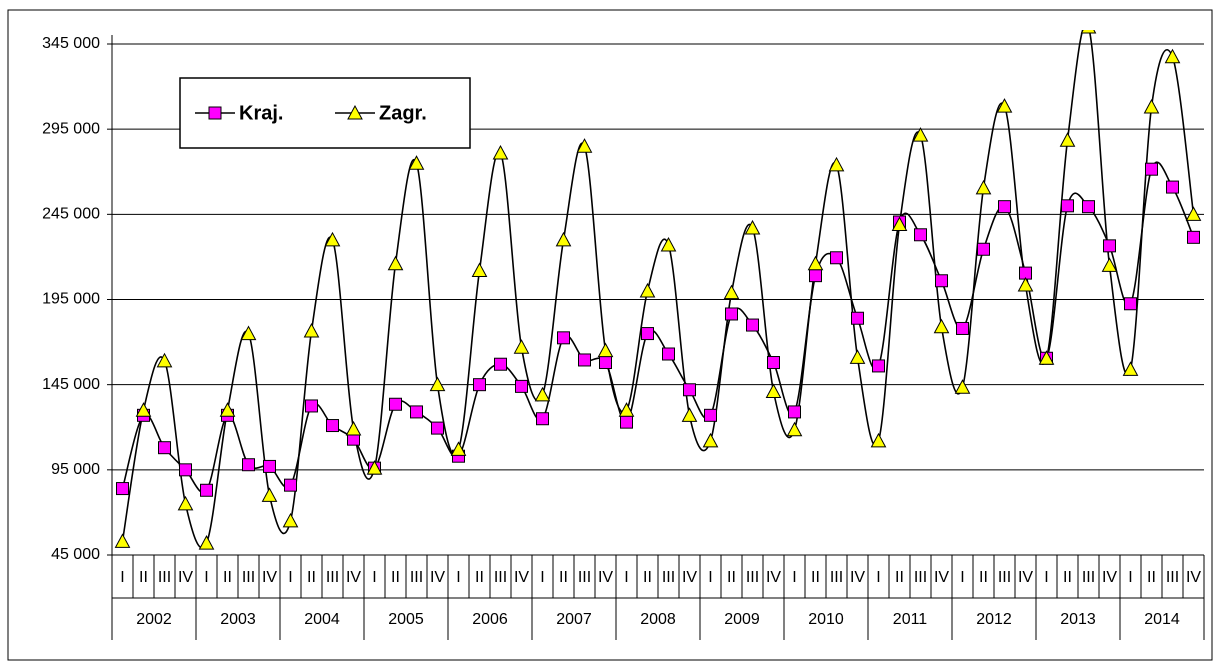 Image resolution: width=1221 pixels, height=667 pixels. What do you see at coordinates (994, 619) in the screenshot?
I see `year-label: 2012` at bounding box center [994, 619].